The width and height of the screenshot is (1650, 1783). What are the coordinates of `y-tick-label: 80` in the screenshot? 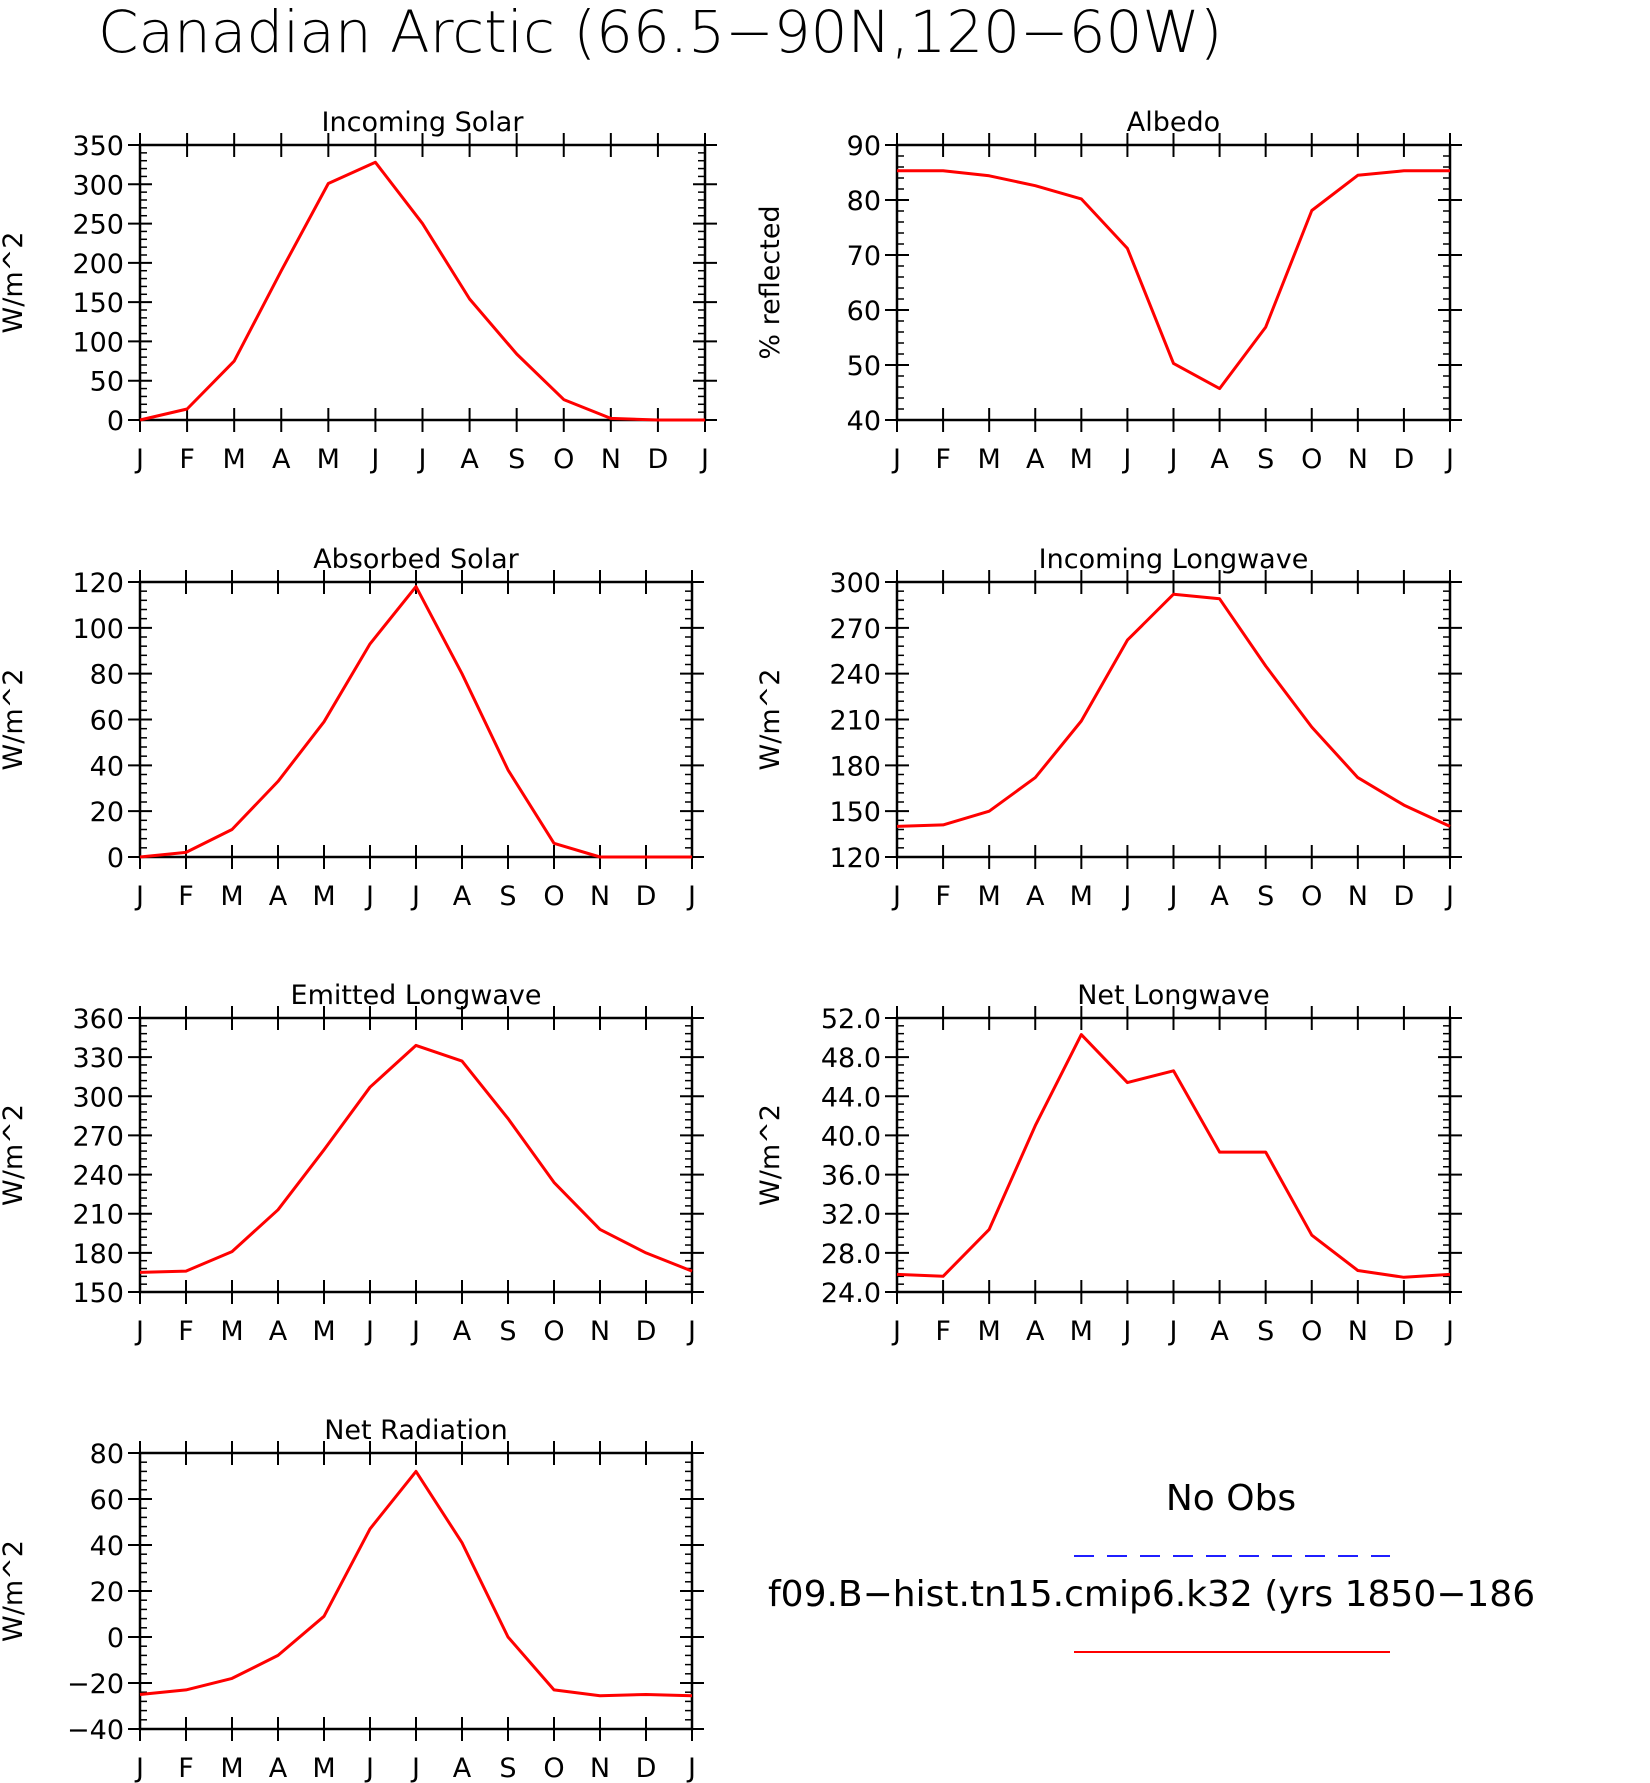 It's located at (107, 675).